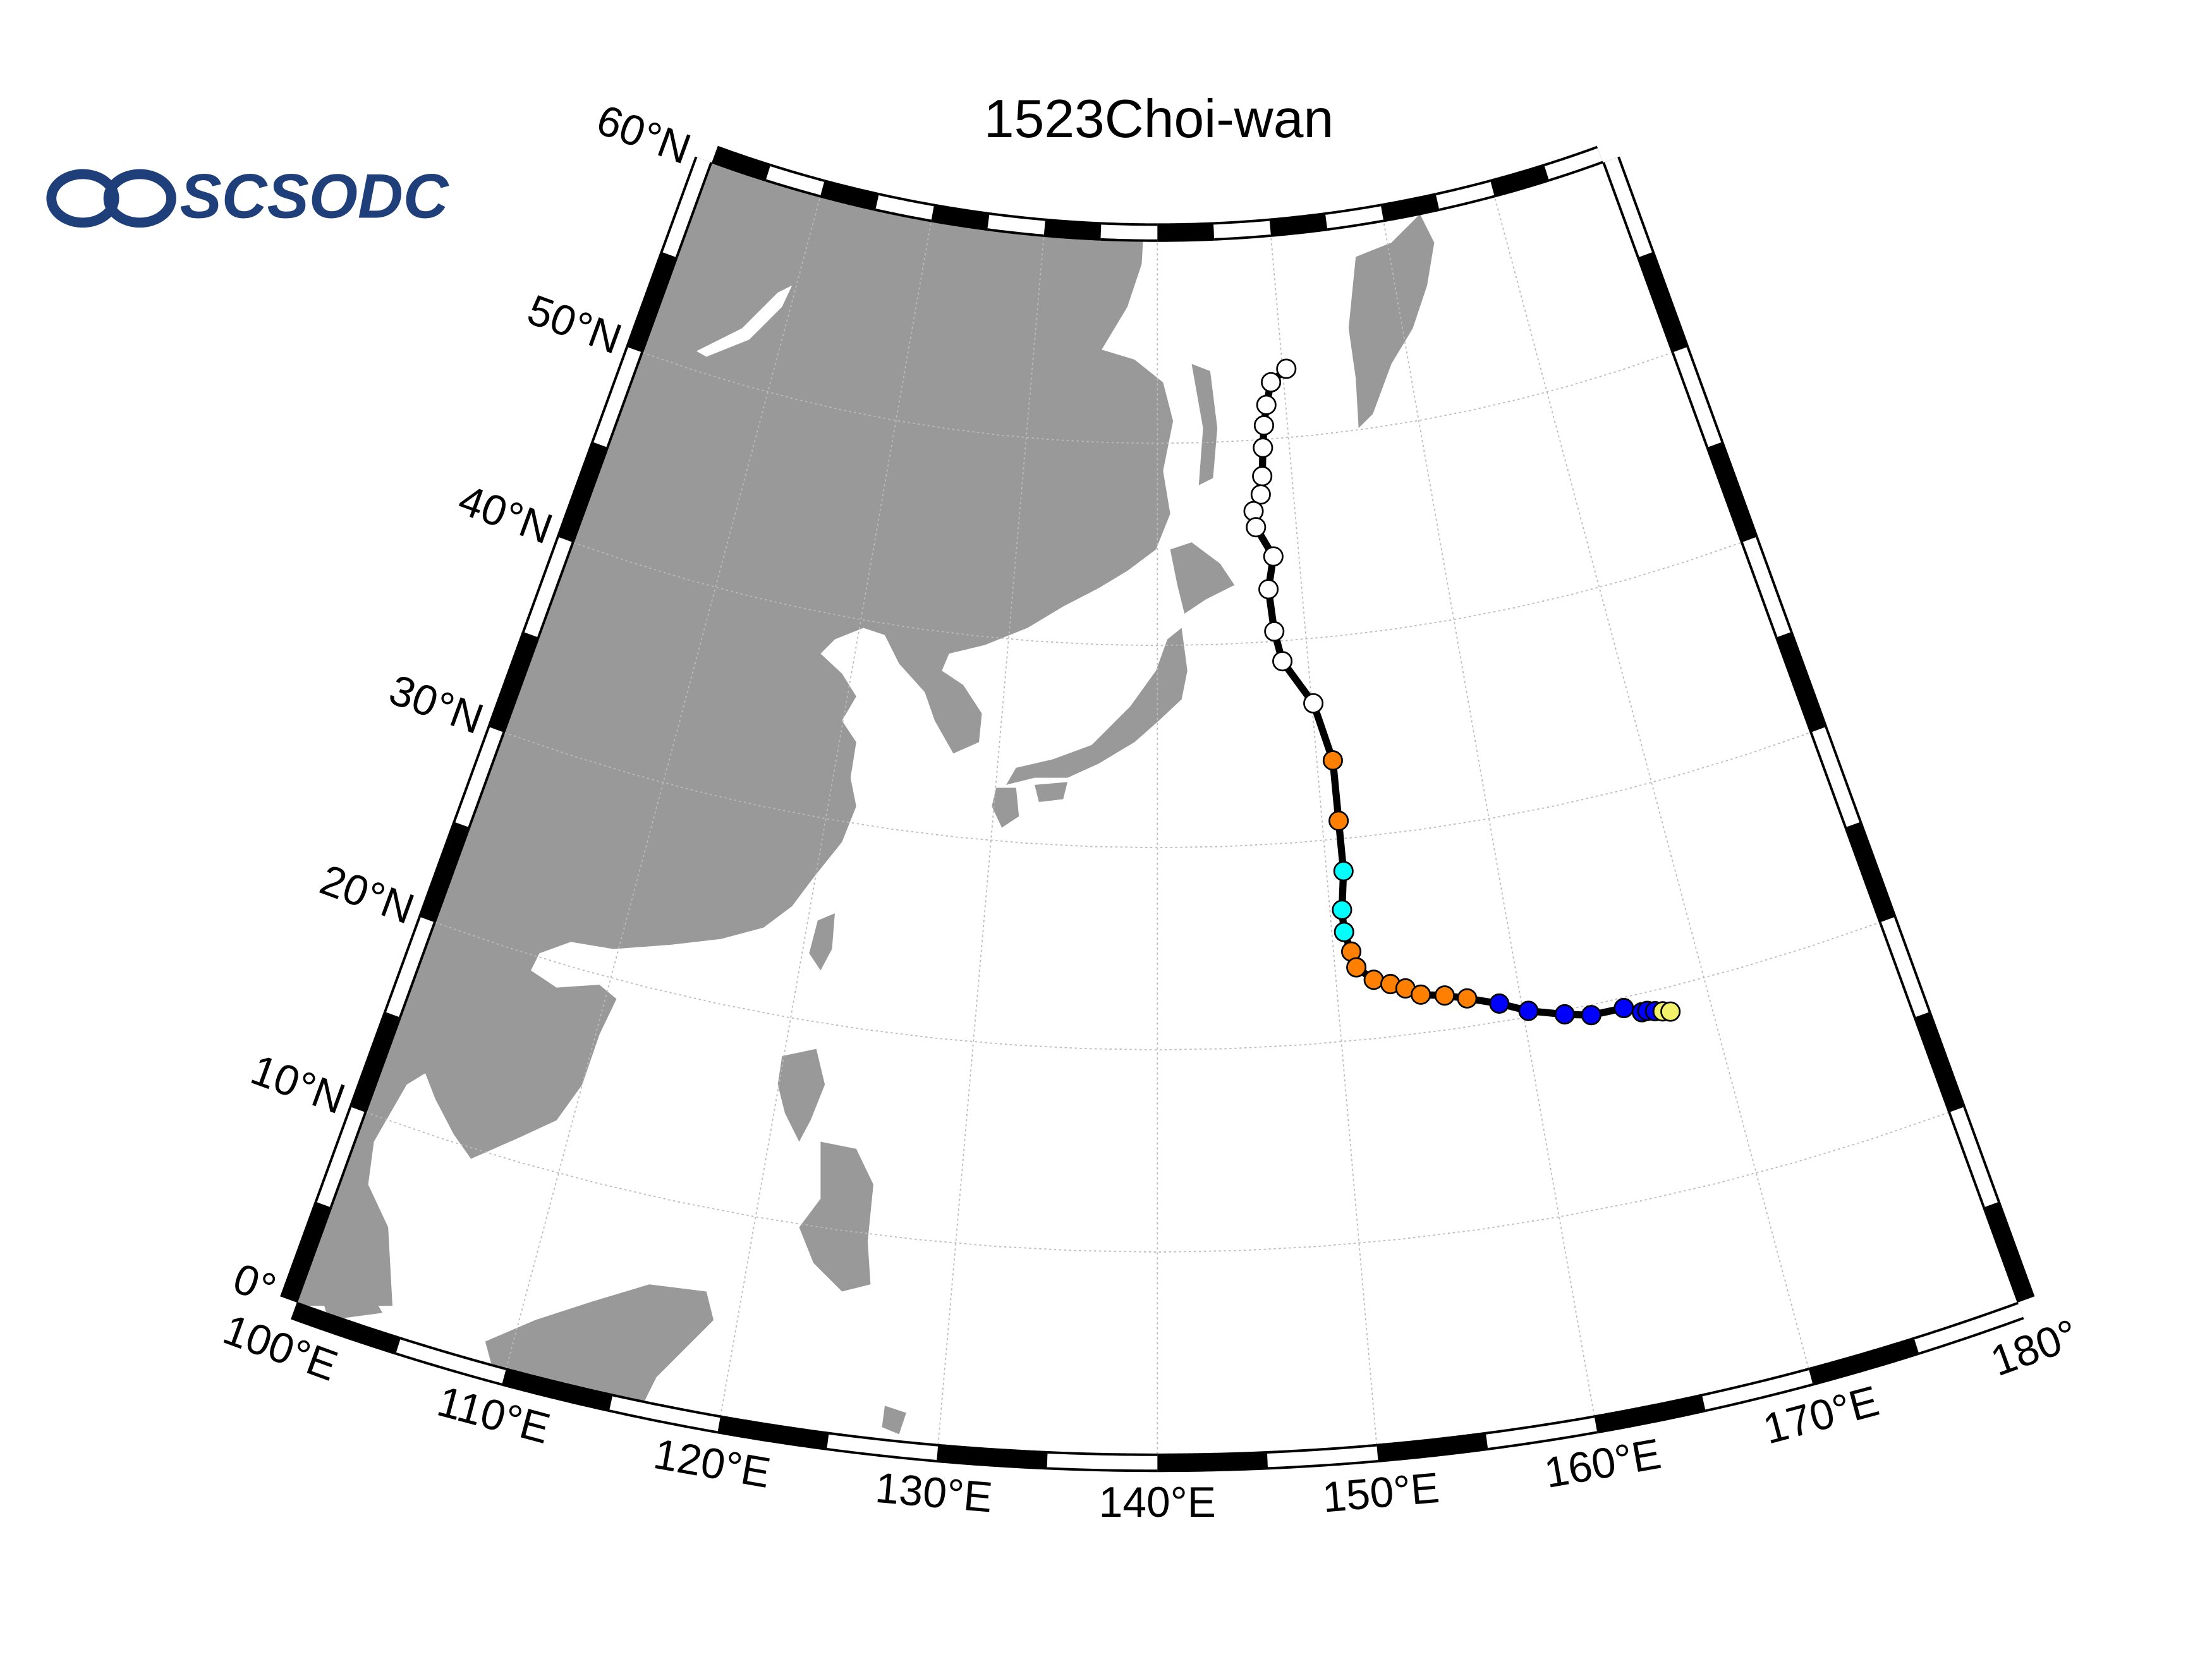 The width and height of the screenshot is (2212, 1659). What do you see at coordinates (1204, 424) in the screenshot?
I see `sakhalin` at bounding box center [1204, 424].